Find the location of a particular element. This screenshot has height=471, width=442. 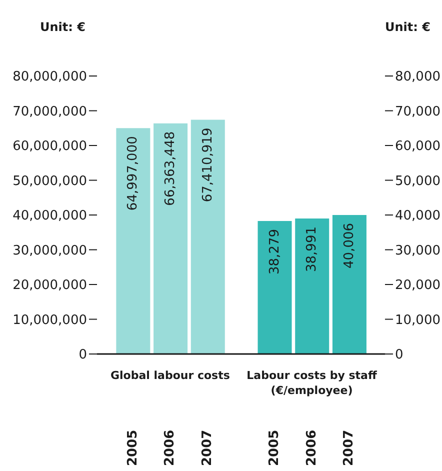

series-label: Labour costs by staff (€/employee) is located at coordinates (312, 383).